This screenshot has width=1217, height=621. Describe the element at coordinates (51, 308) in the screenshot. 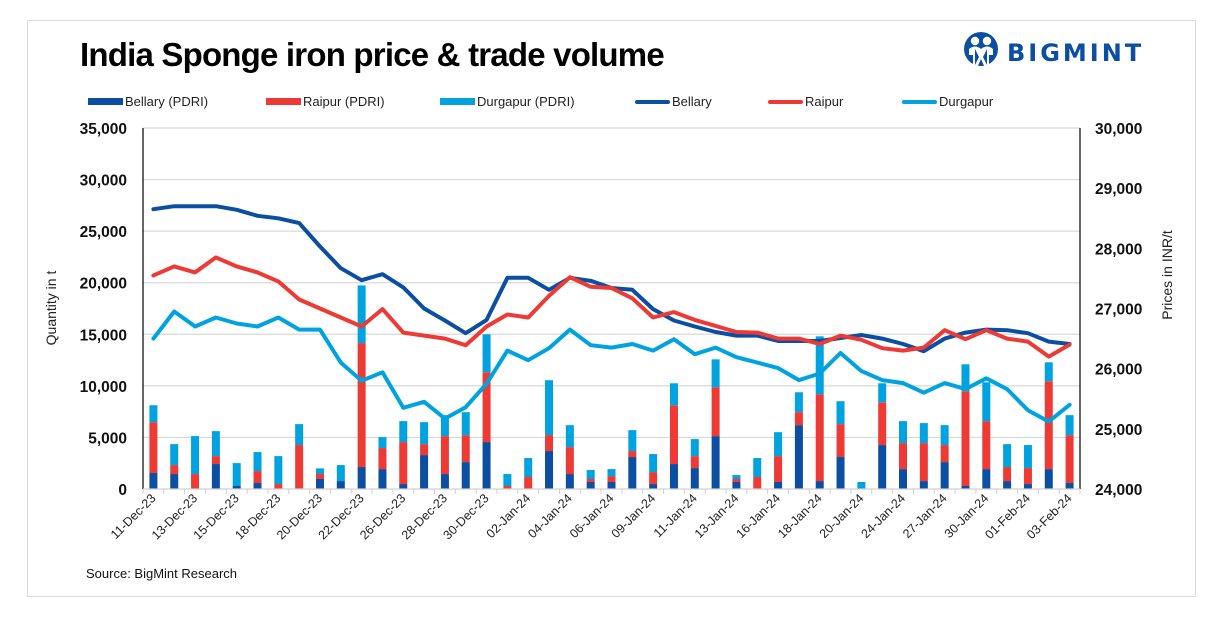

I see `left-axis-title: Quantity in t` at that location.